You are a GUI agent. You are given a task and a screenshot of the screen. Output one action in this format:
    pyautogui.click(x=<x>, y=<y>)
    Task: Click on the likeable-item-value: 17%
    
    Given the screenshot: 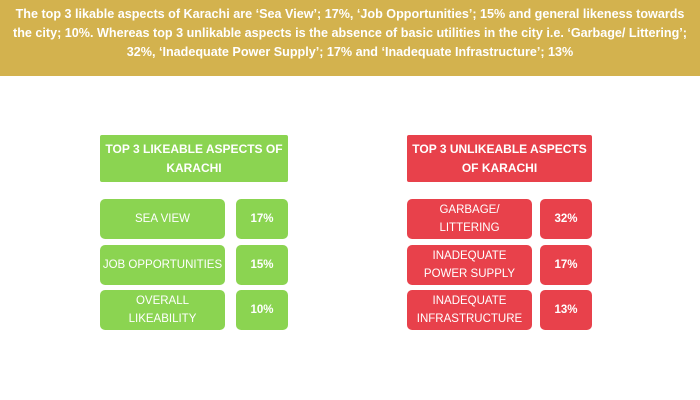 What is the action you would take?
    pyautogui.click(x=262, y=219)
    